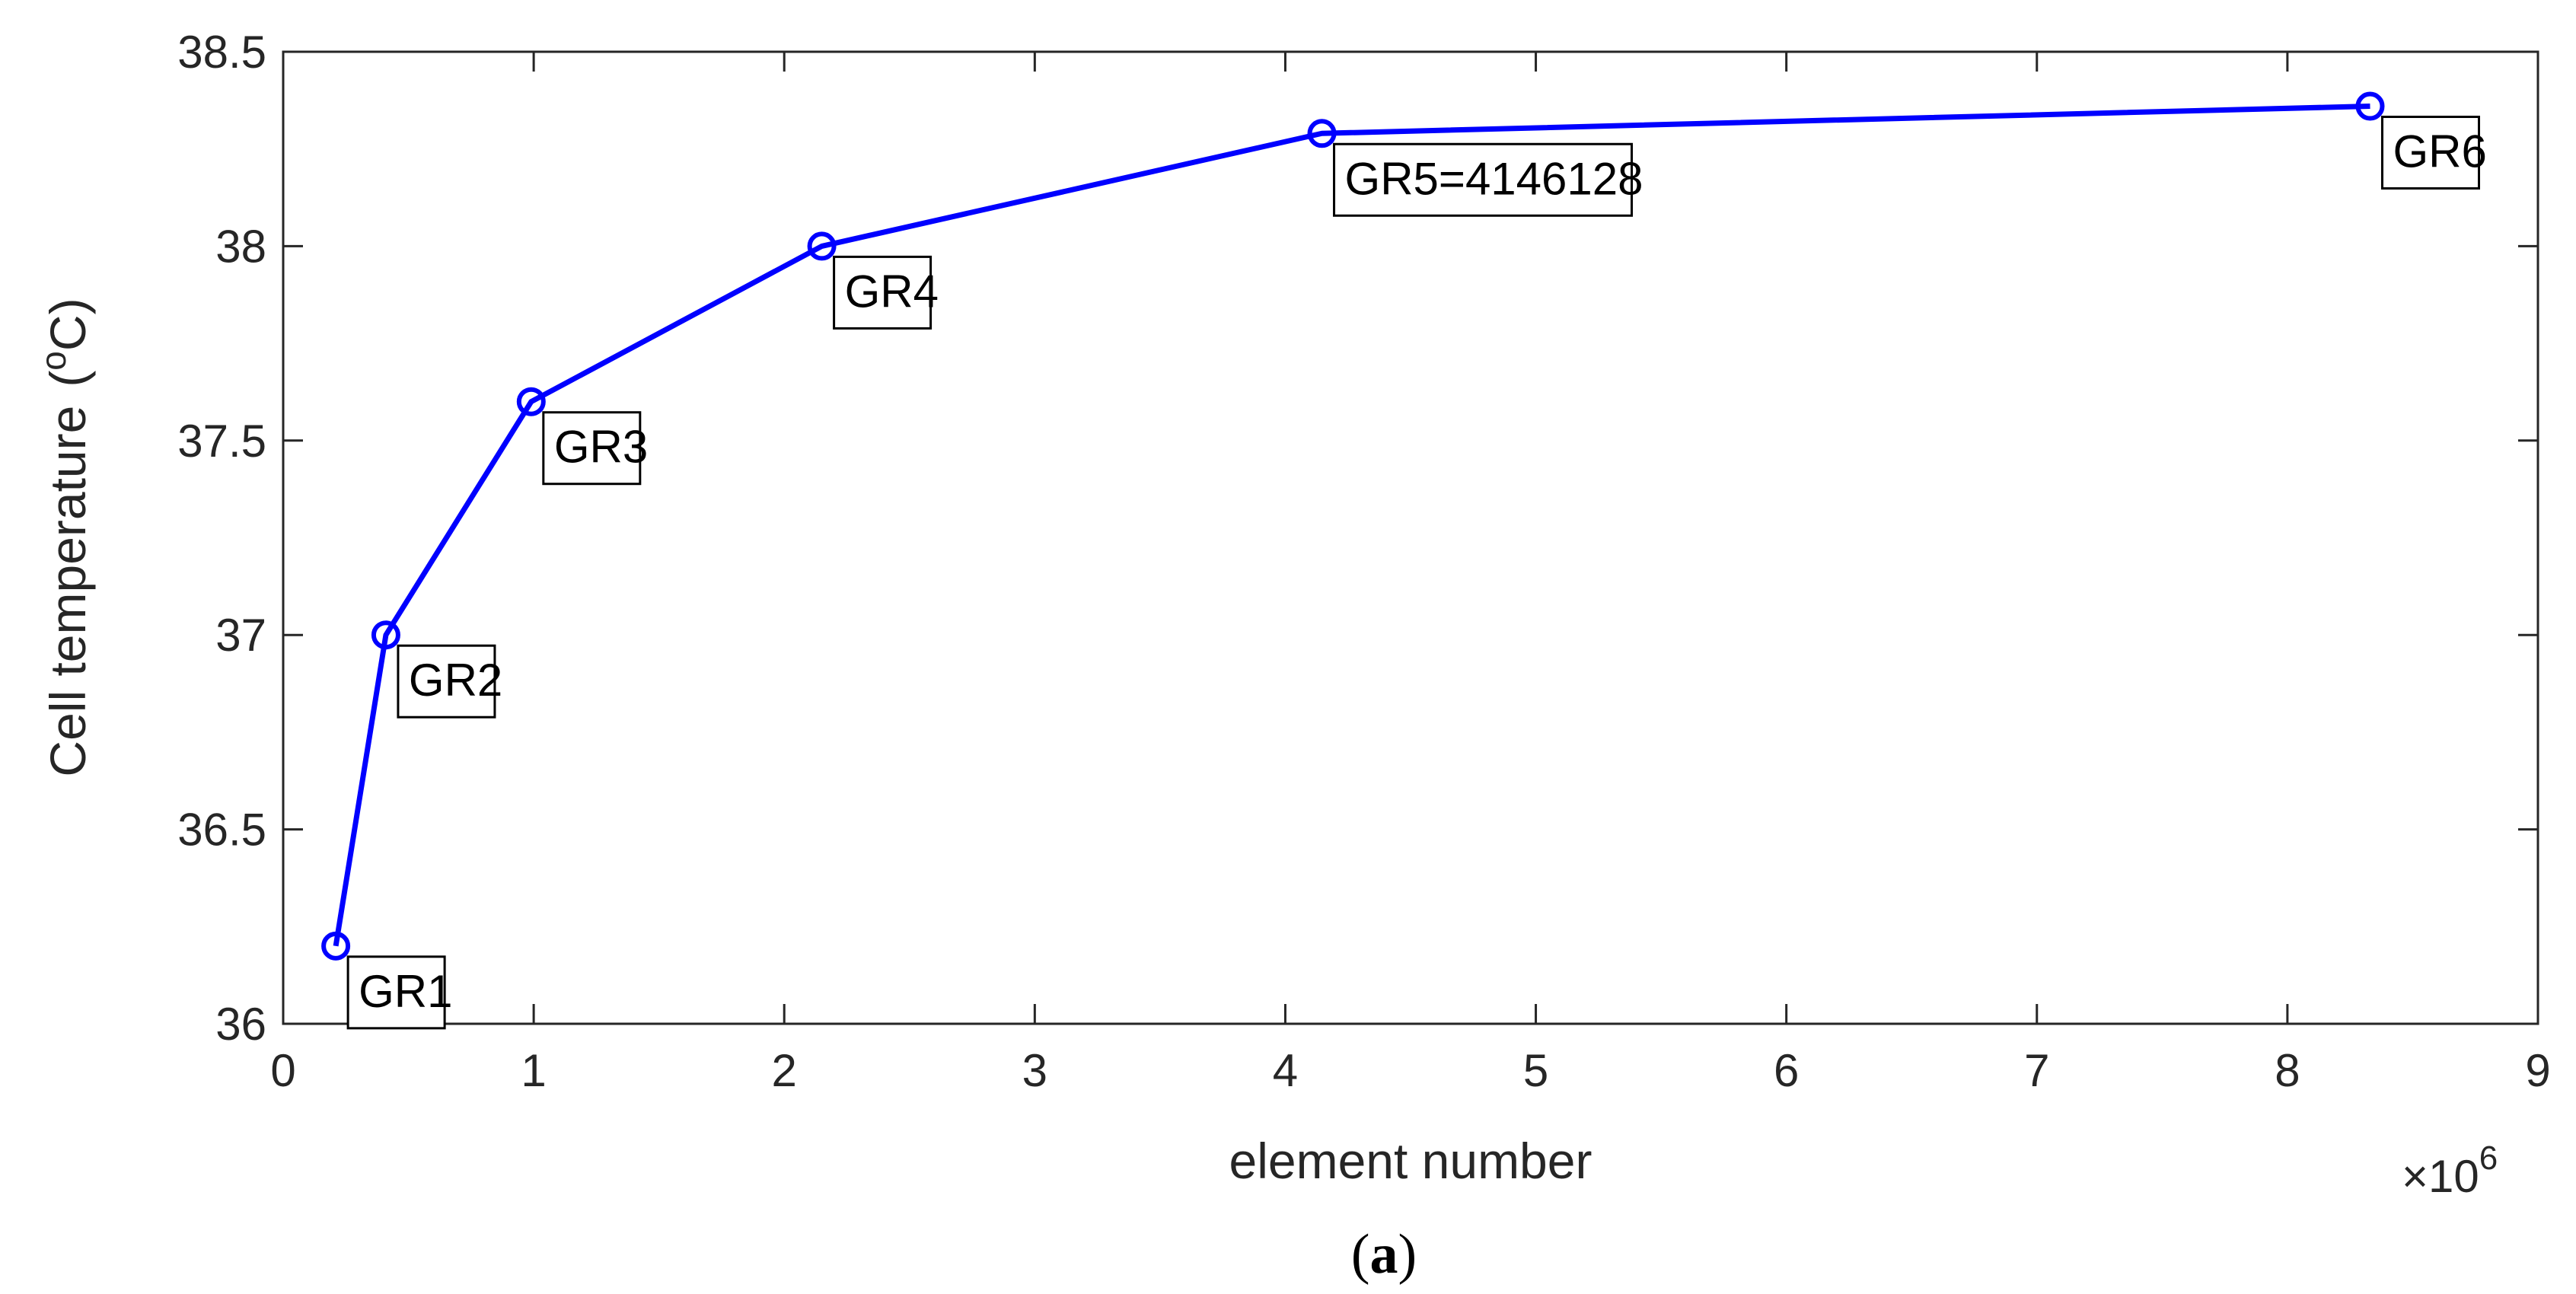 This screenshot has width=2576, height=1294. What do you see at coordinates (406, 991) in the screenshot?
I see `point-label-text: GR1` at bounding box center [406, 991].